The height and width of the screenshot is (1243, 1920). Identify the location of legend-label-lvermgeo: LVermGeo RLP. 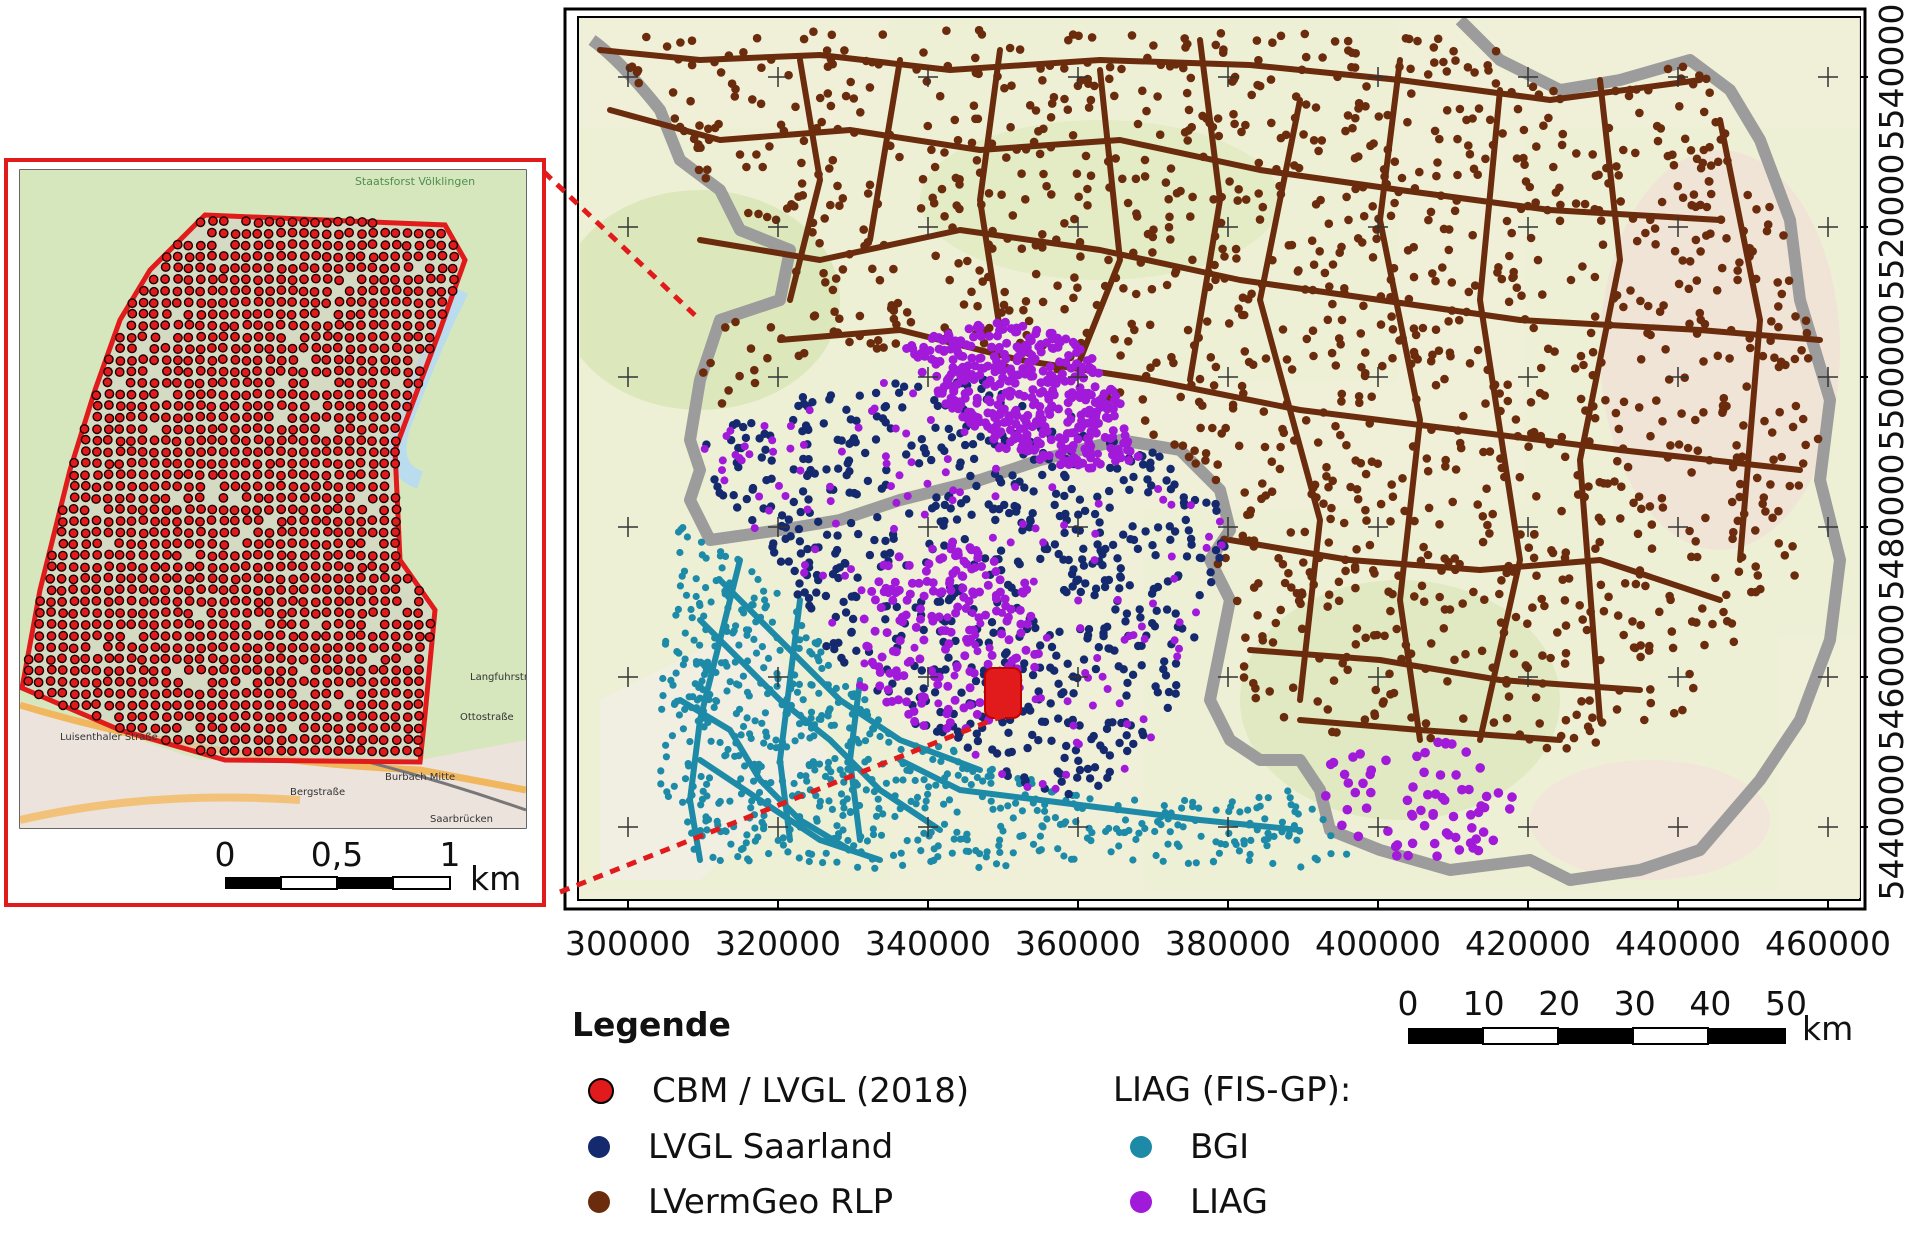
(771, 1202).